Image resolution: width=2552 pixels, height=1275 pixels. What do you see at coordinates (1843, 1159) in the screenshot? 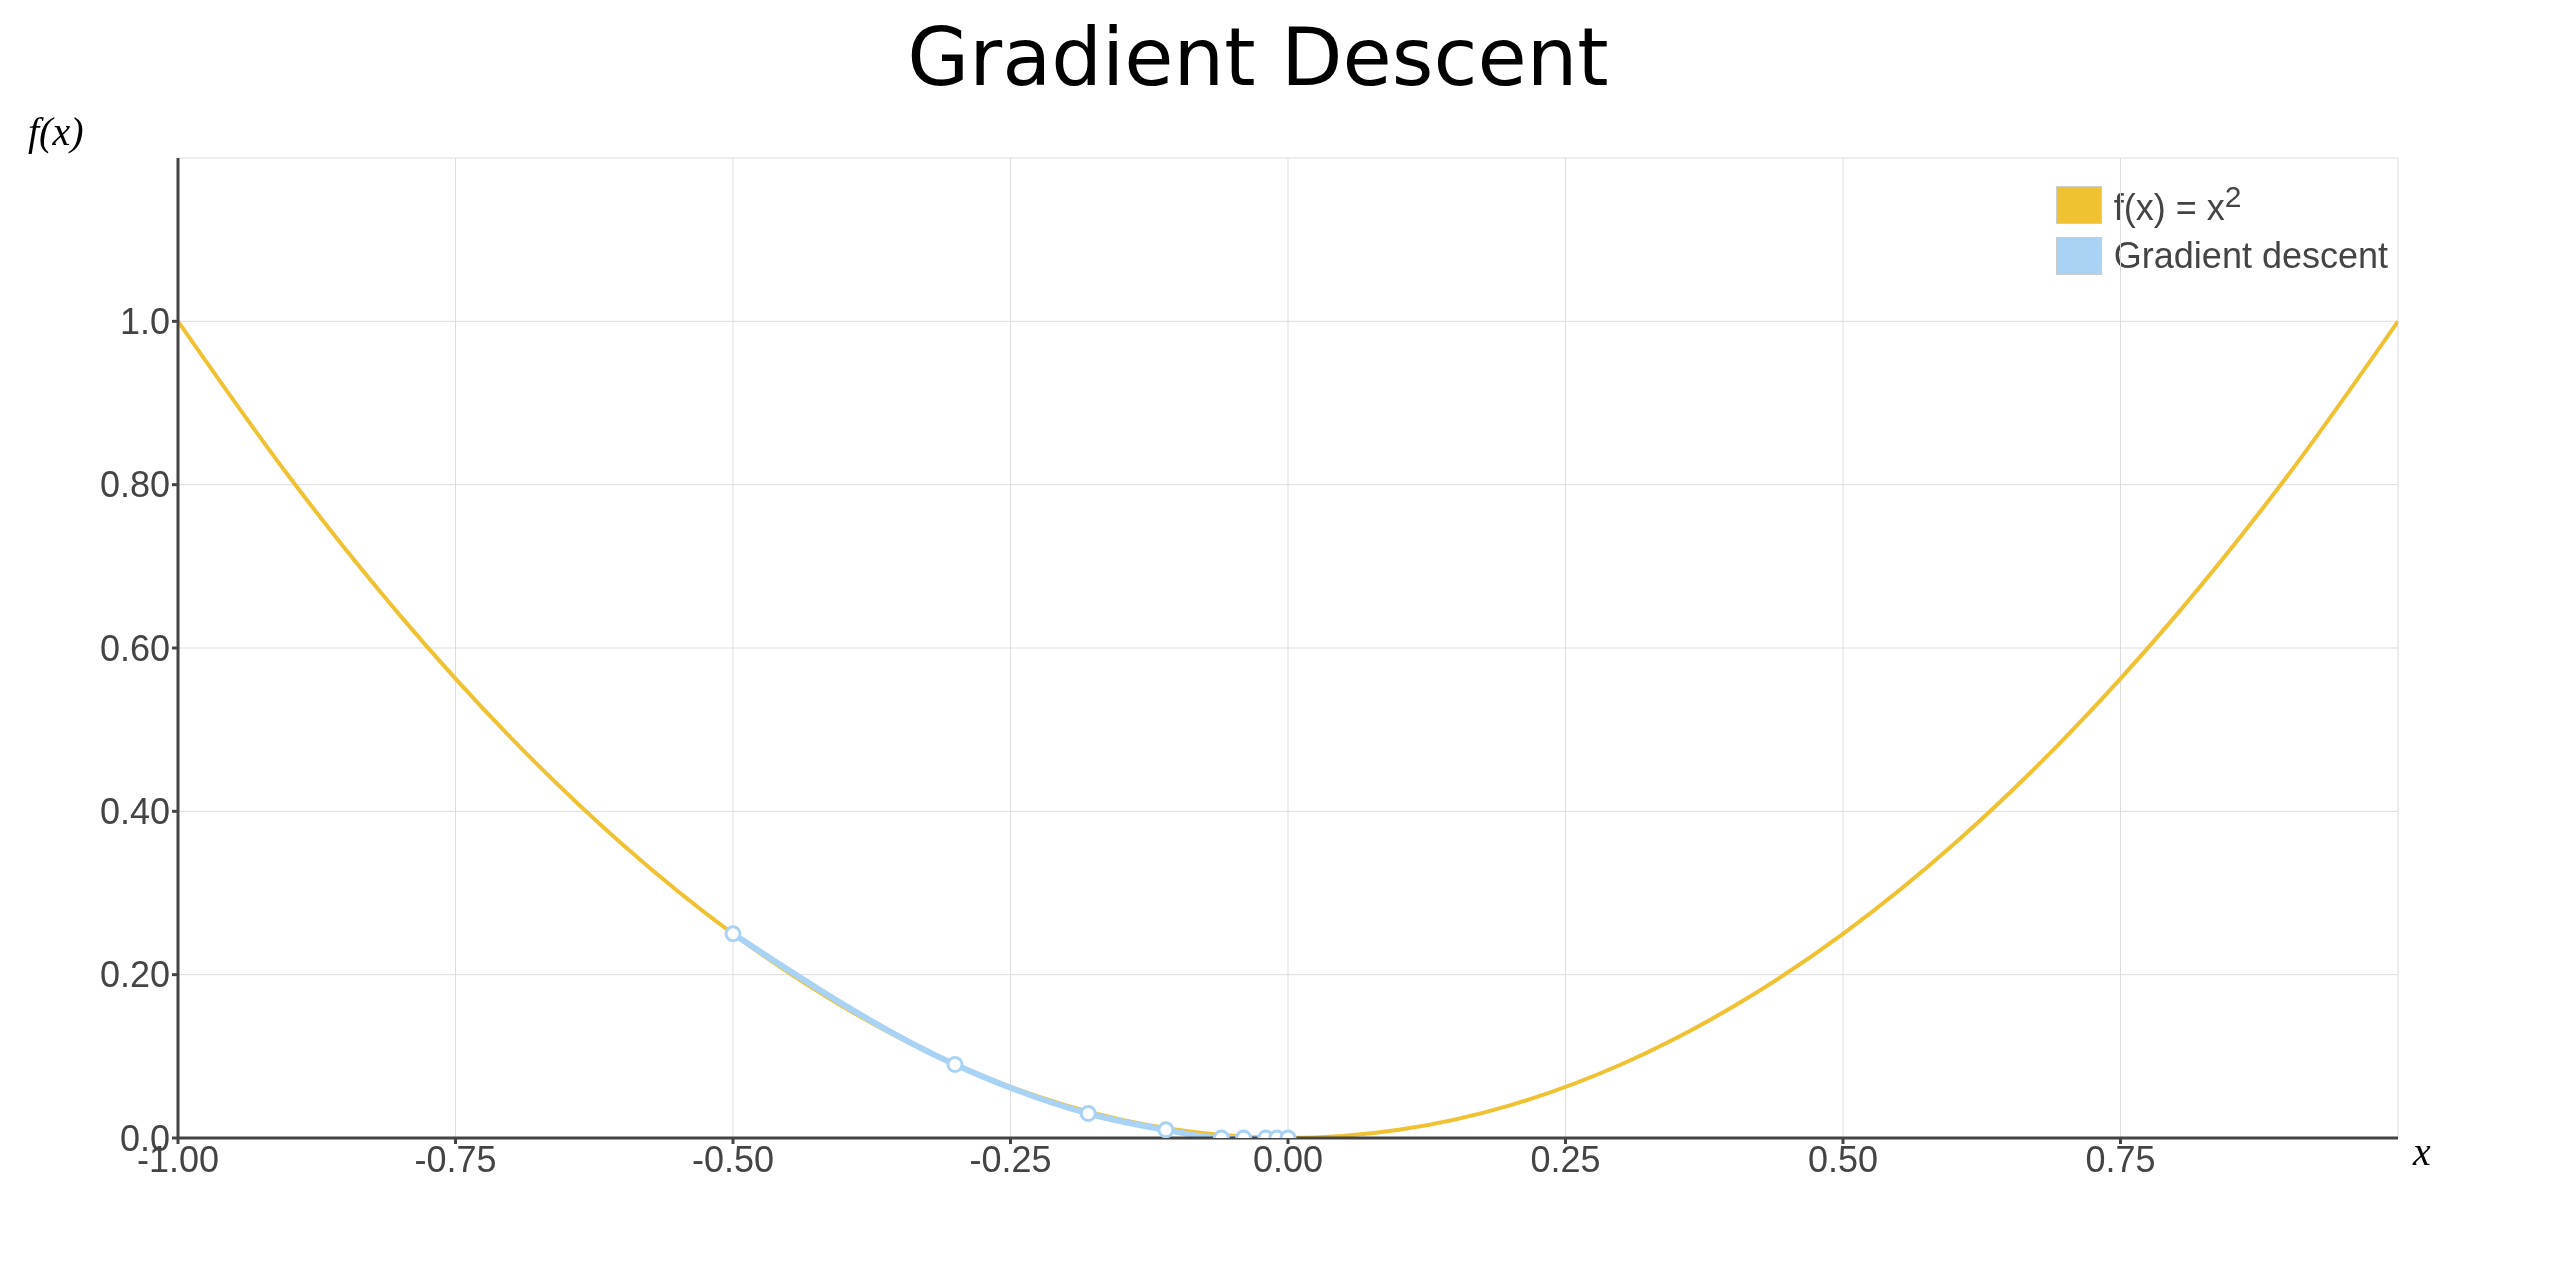
I see `x-tick-label: 0.50` at bounding box center [1843, 1159].